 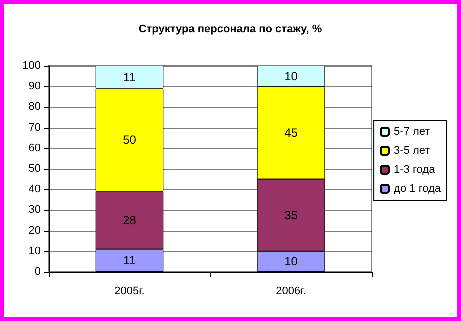 I want to click on y-tick-label: 0, so click(x=37, y=272).